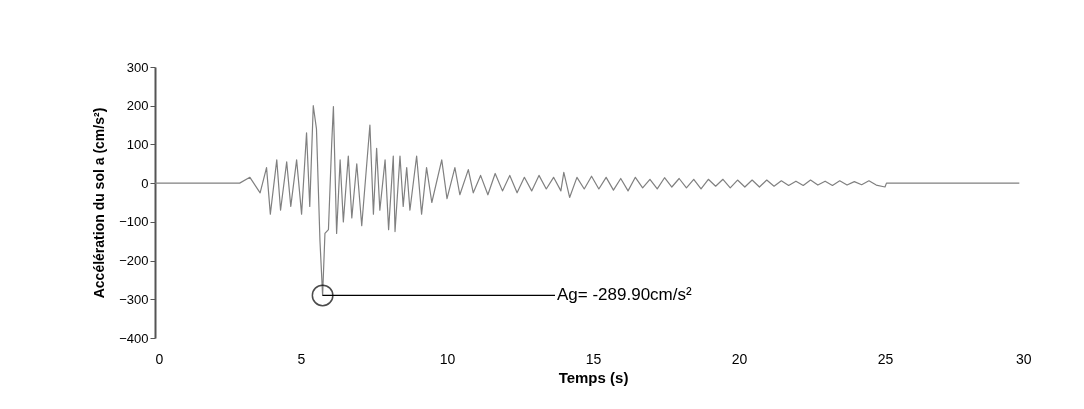 This screenshot has width=1084, height=409. What do you see at coordinates (145, 183) in the screenshot?
I see `y-tick-label: 0` at bounding box center [145, 183].